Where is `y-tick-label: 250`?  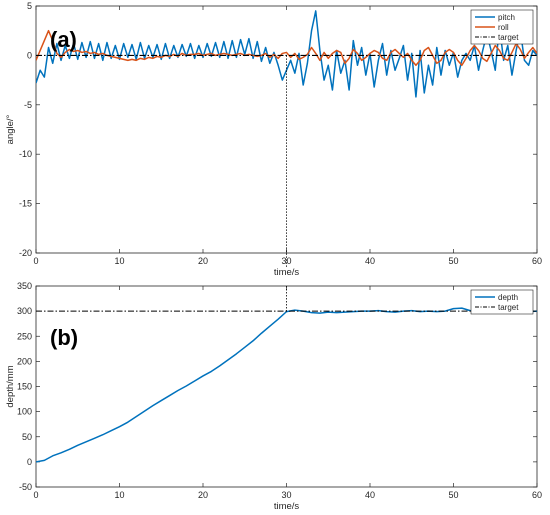
y-tick-label: 250 is located at coordinates (24, 336).